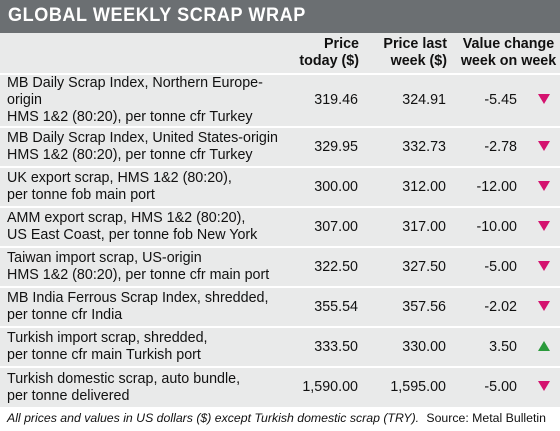 Image resolution: width=560 pixels, height=431 pixels. I want to click on row-description-line2: per tonne delivered, so click(68, 395).